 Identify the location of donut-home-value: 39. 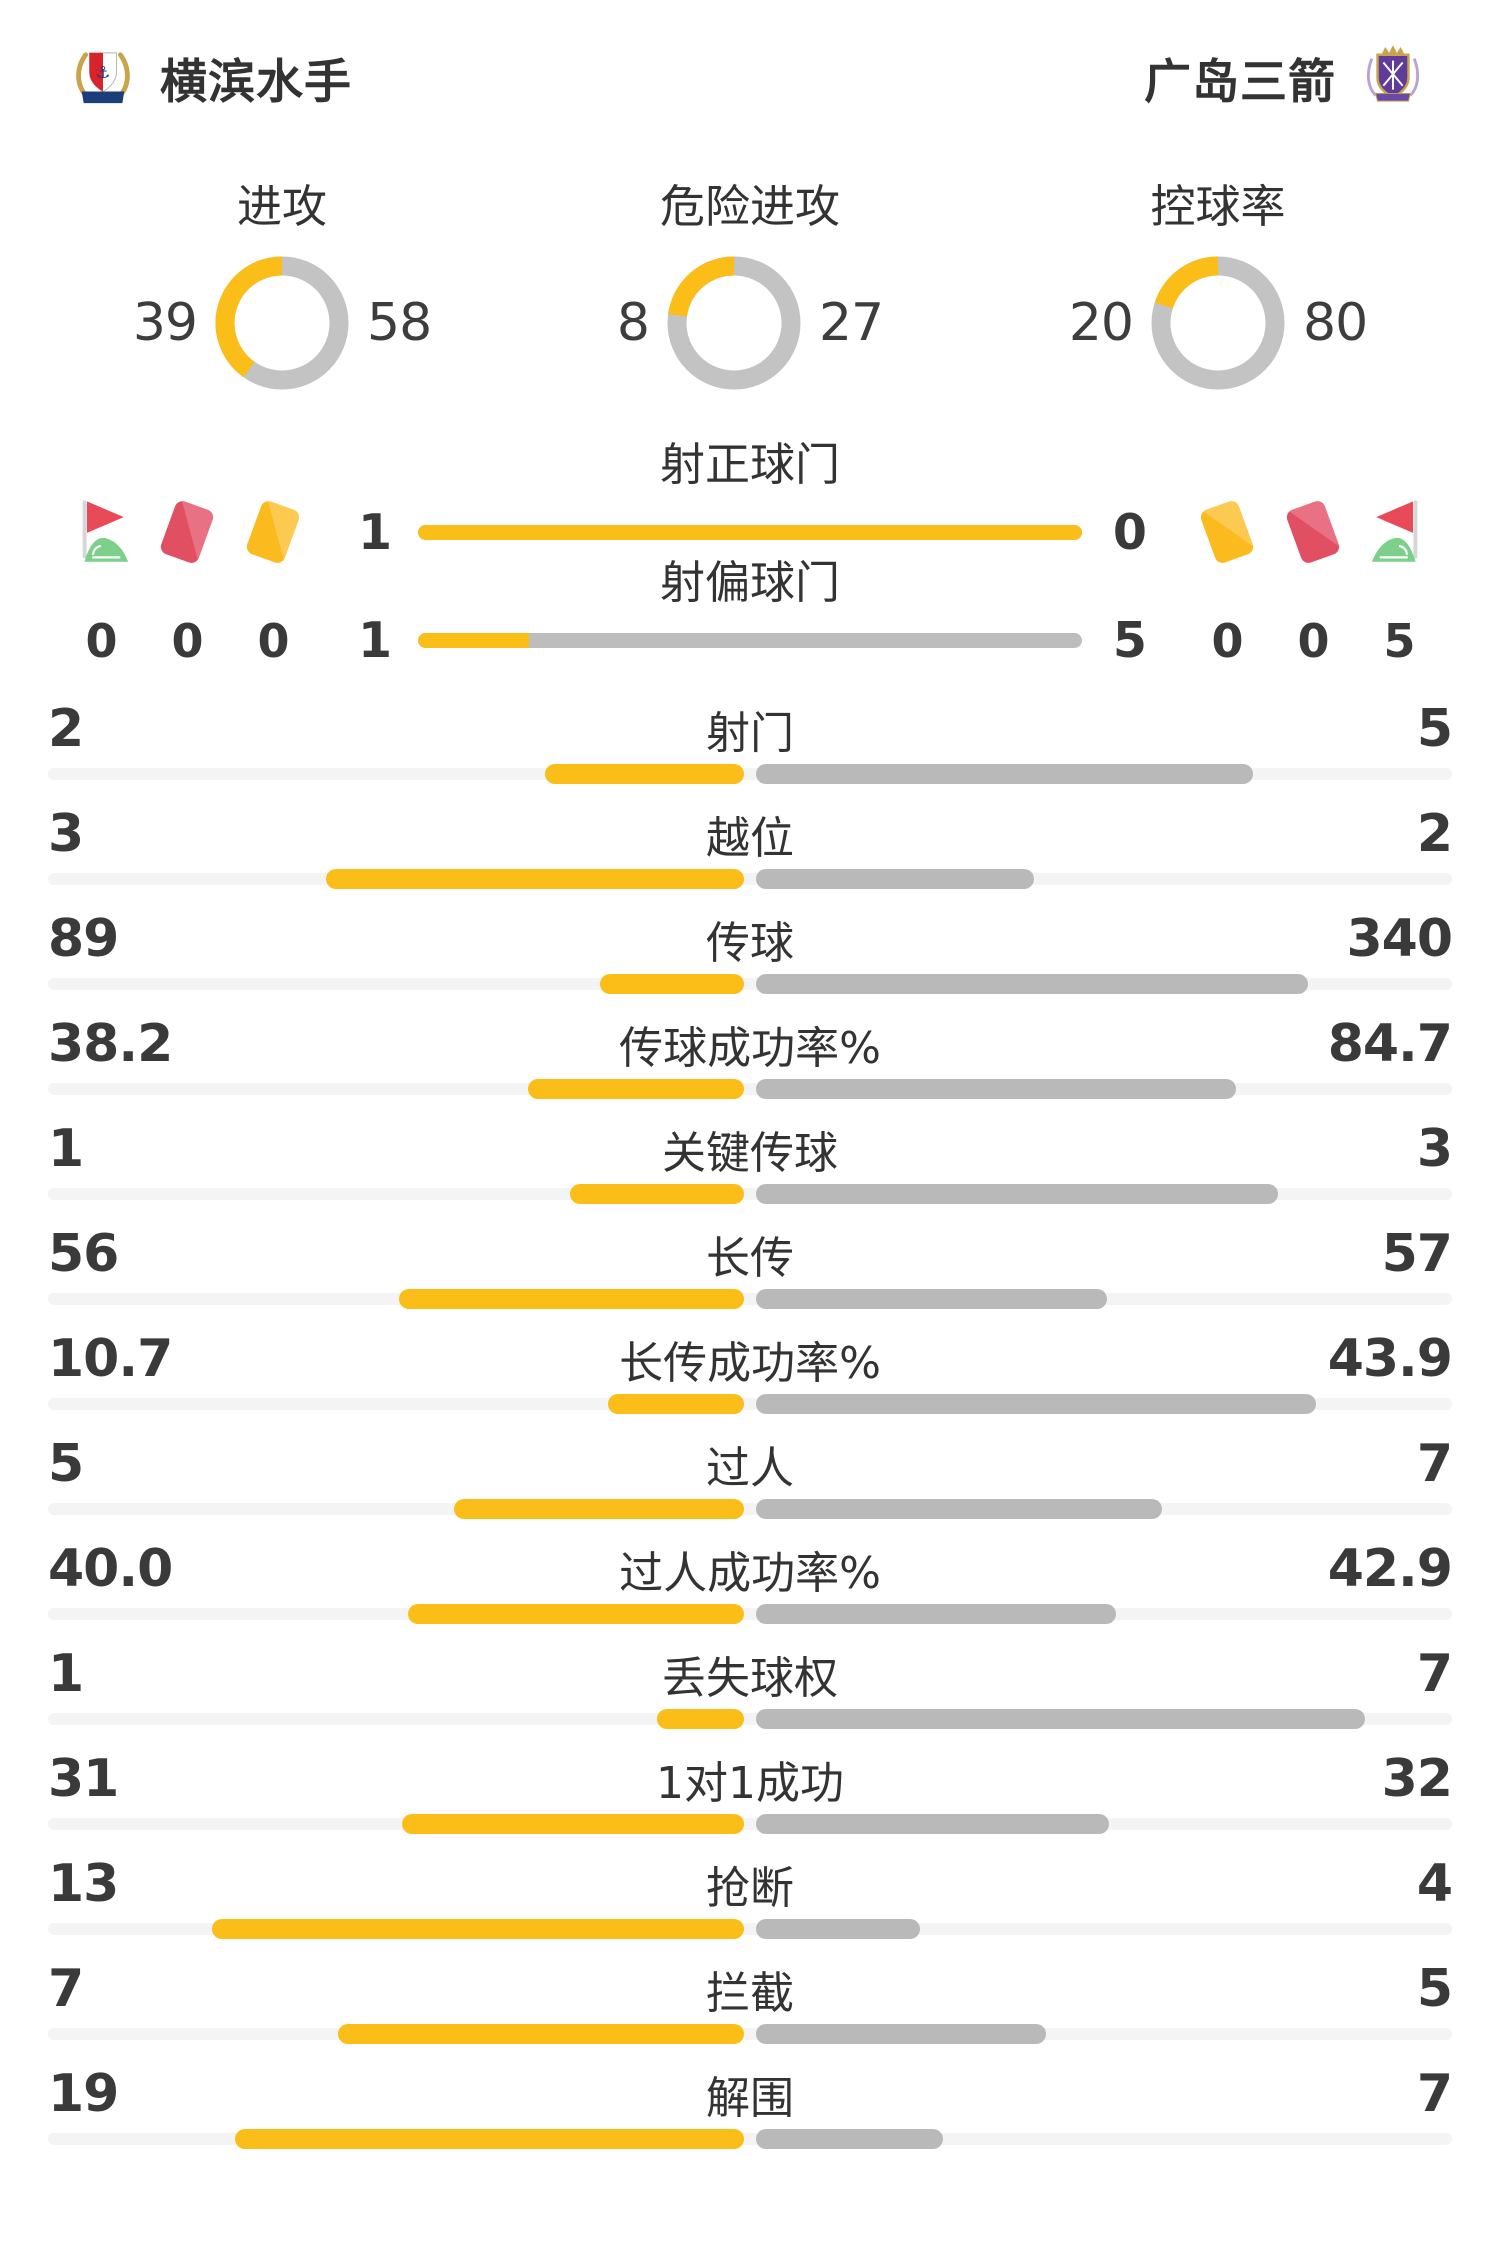
(165, 323).